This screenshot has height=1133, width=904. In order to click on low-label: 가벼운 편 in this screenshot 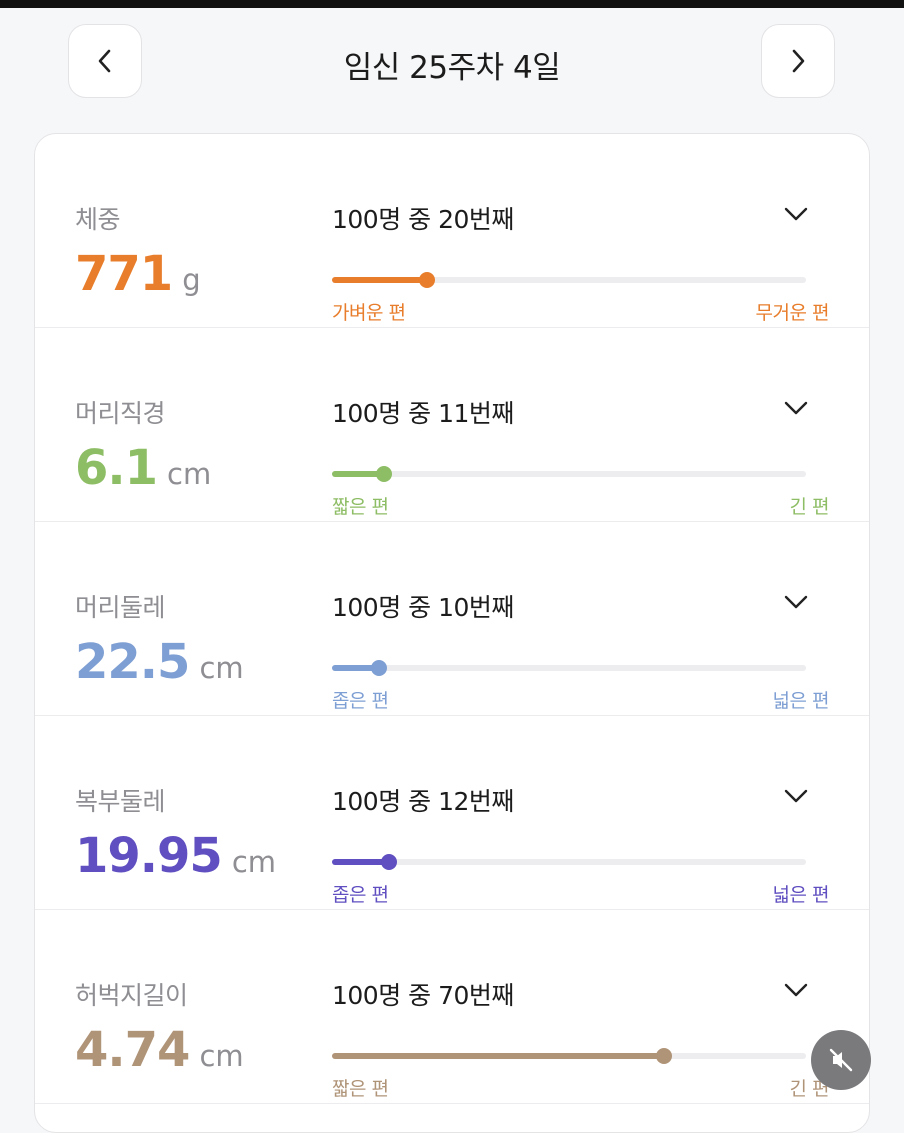, I will do `click(369, 313)`.